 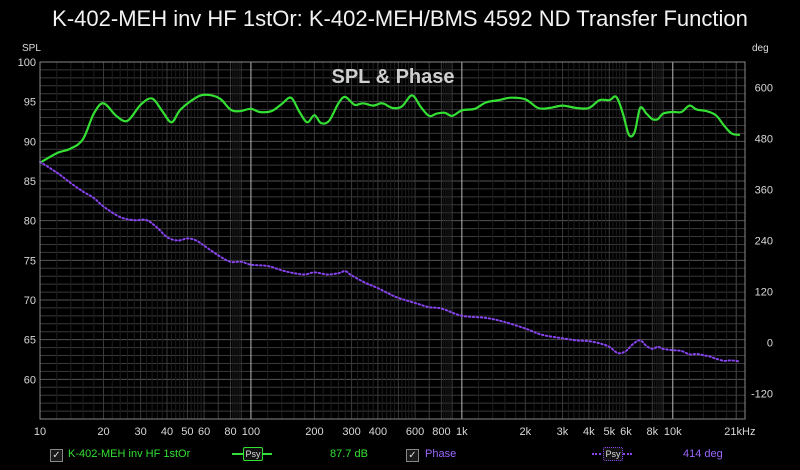 I want to click on left-tick-label: 80, so click(x=30, y=222).